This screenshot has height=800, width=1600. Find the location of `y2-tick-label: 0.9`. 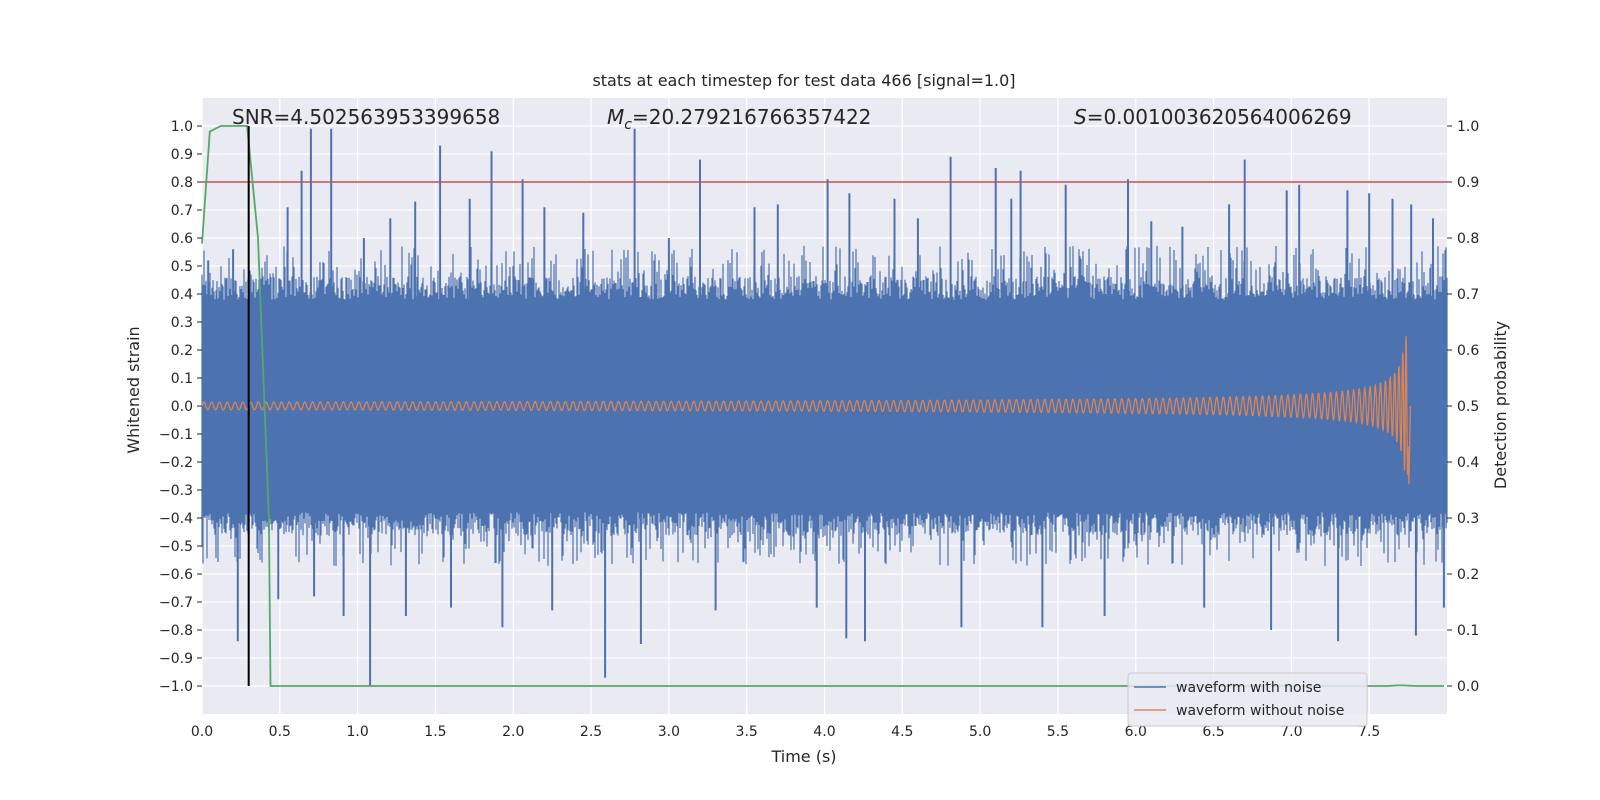

y2-tick-label: 0.9 is located at coordinates (1468, 183).